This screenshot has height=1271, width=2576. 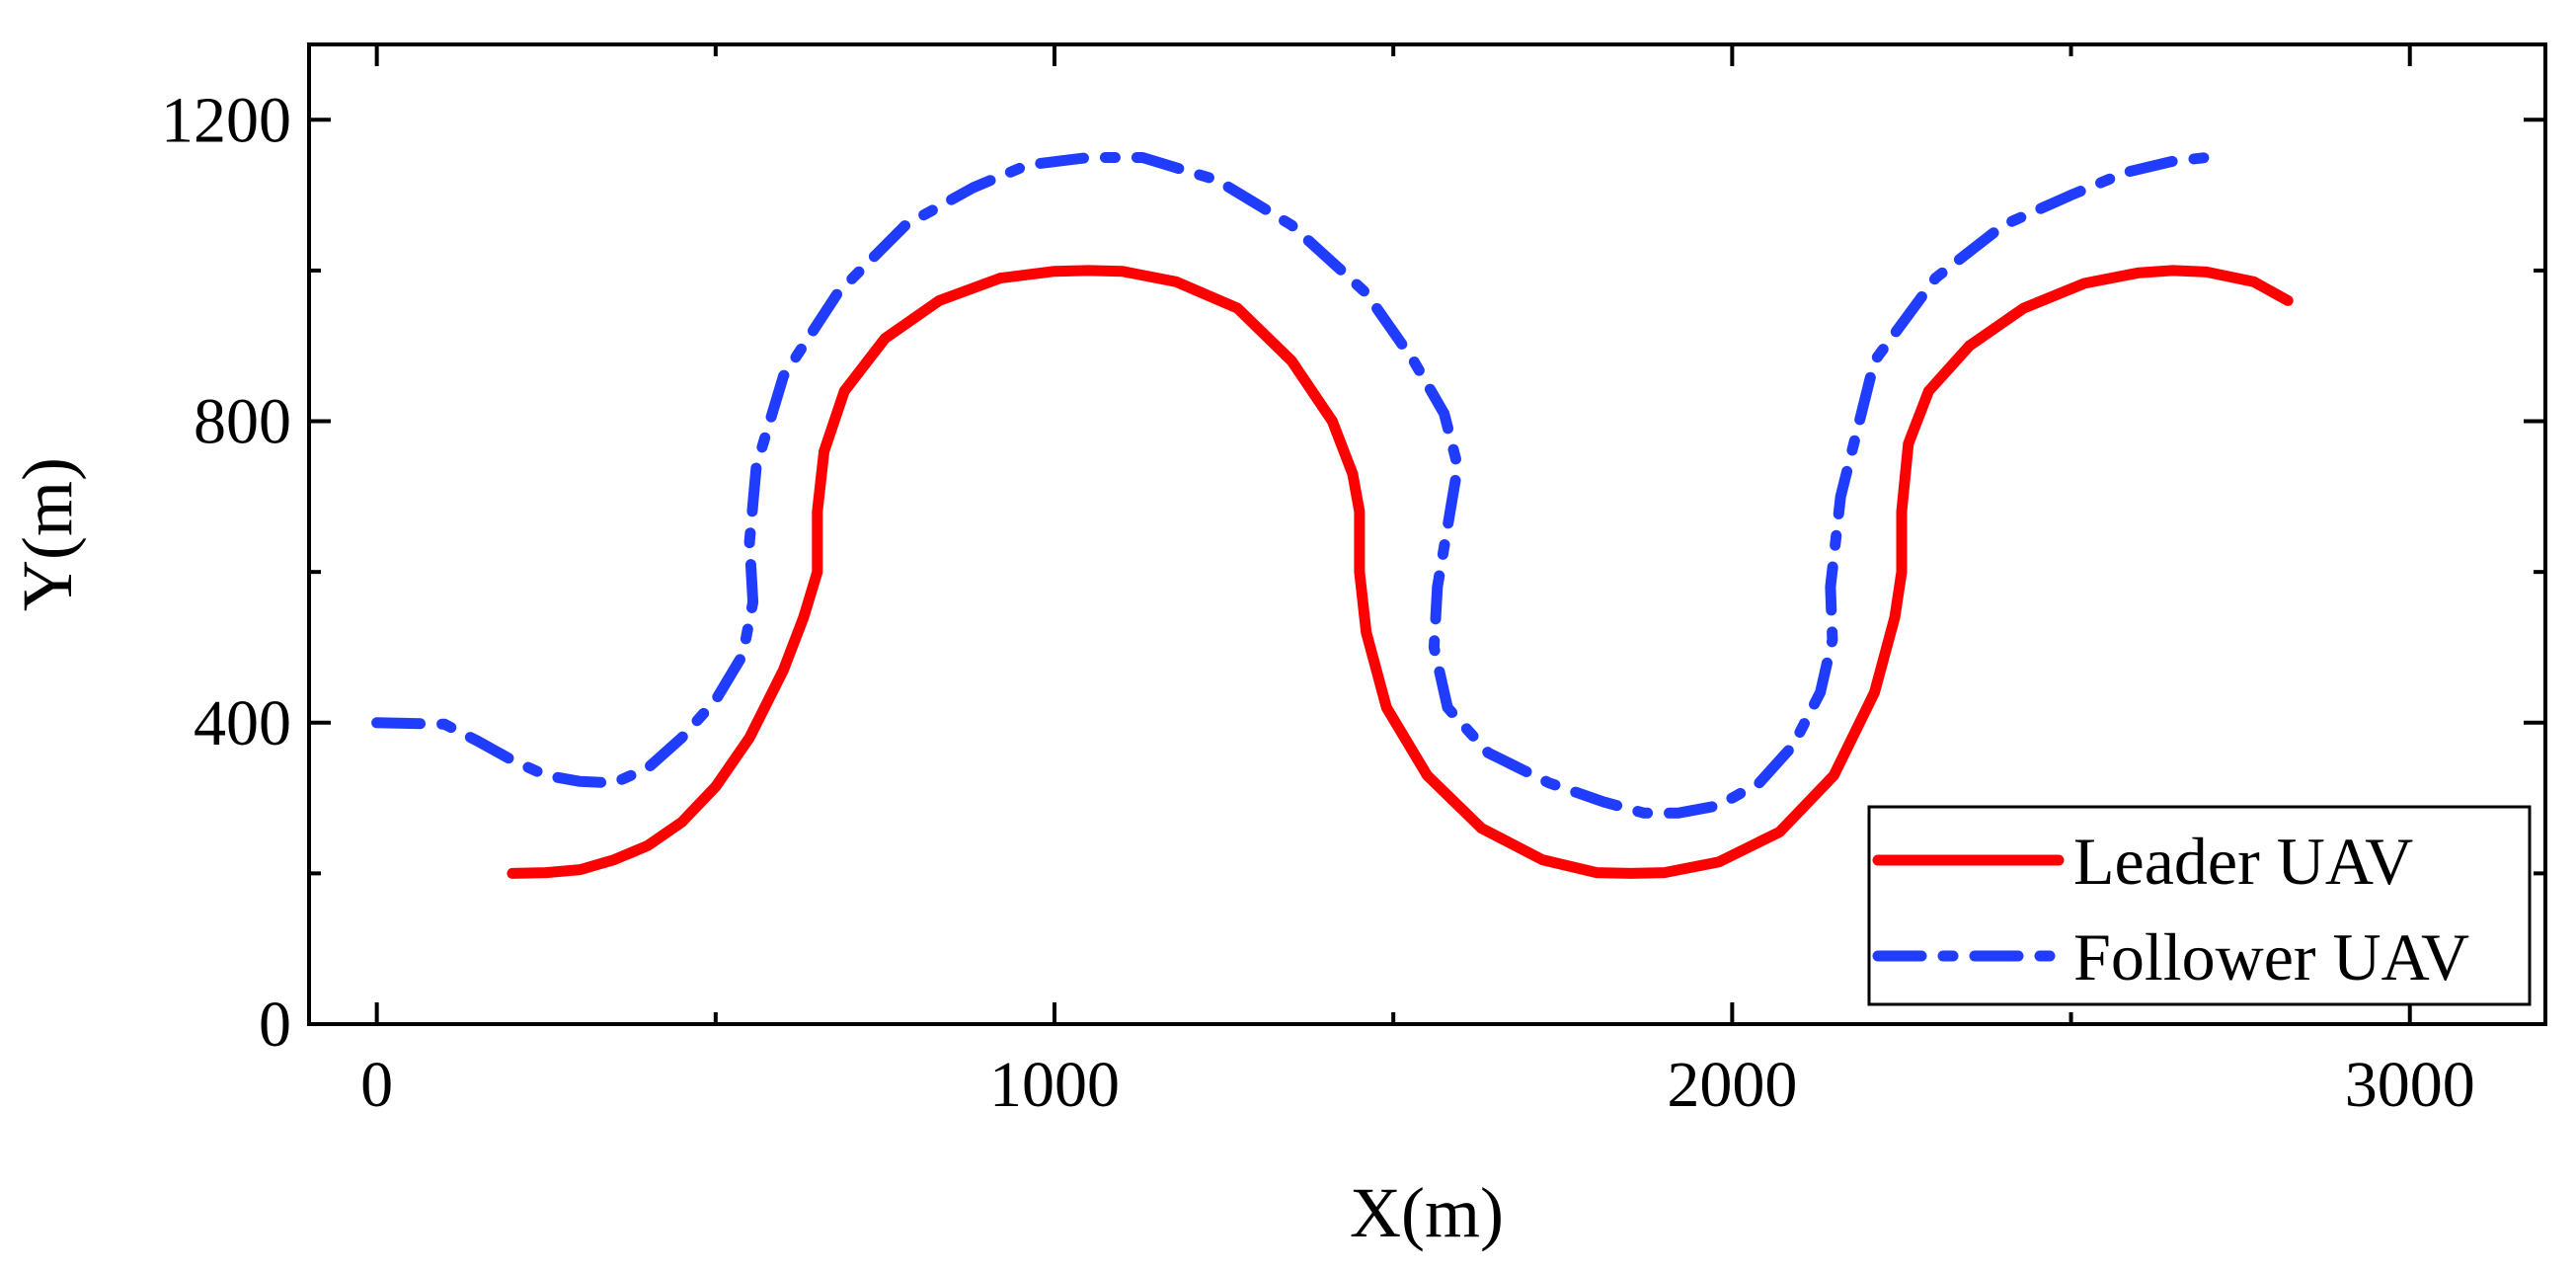 I want to click on legend: Leader UAV Follower UAV, so click(x=2199, y=906).